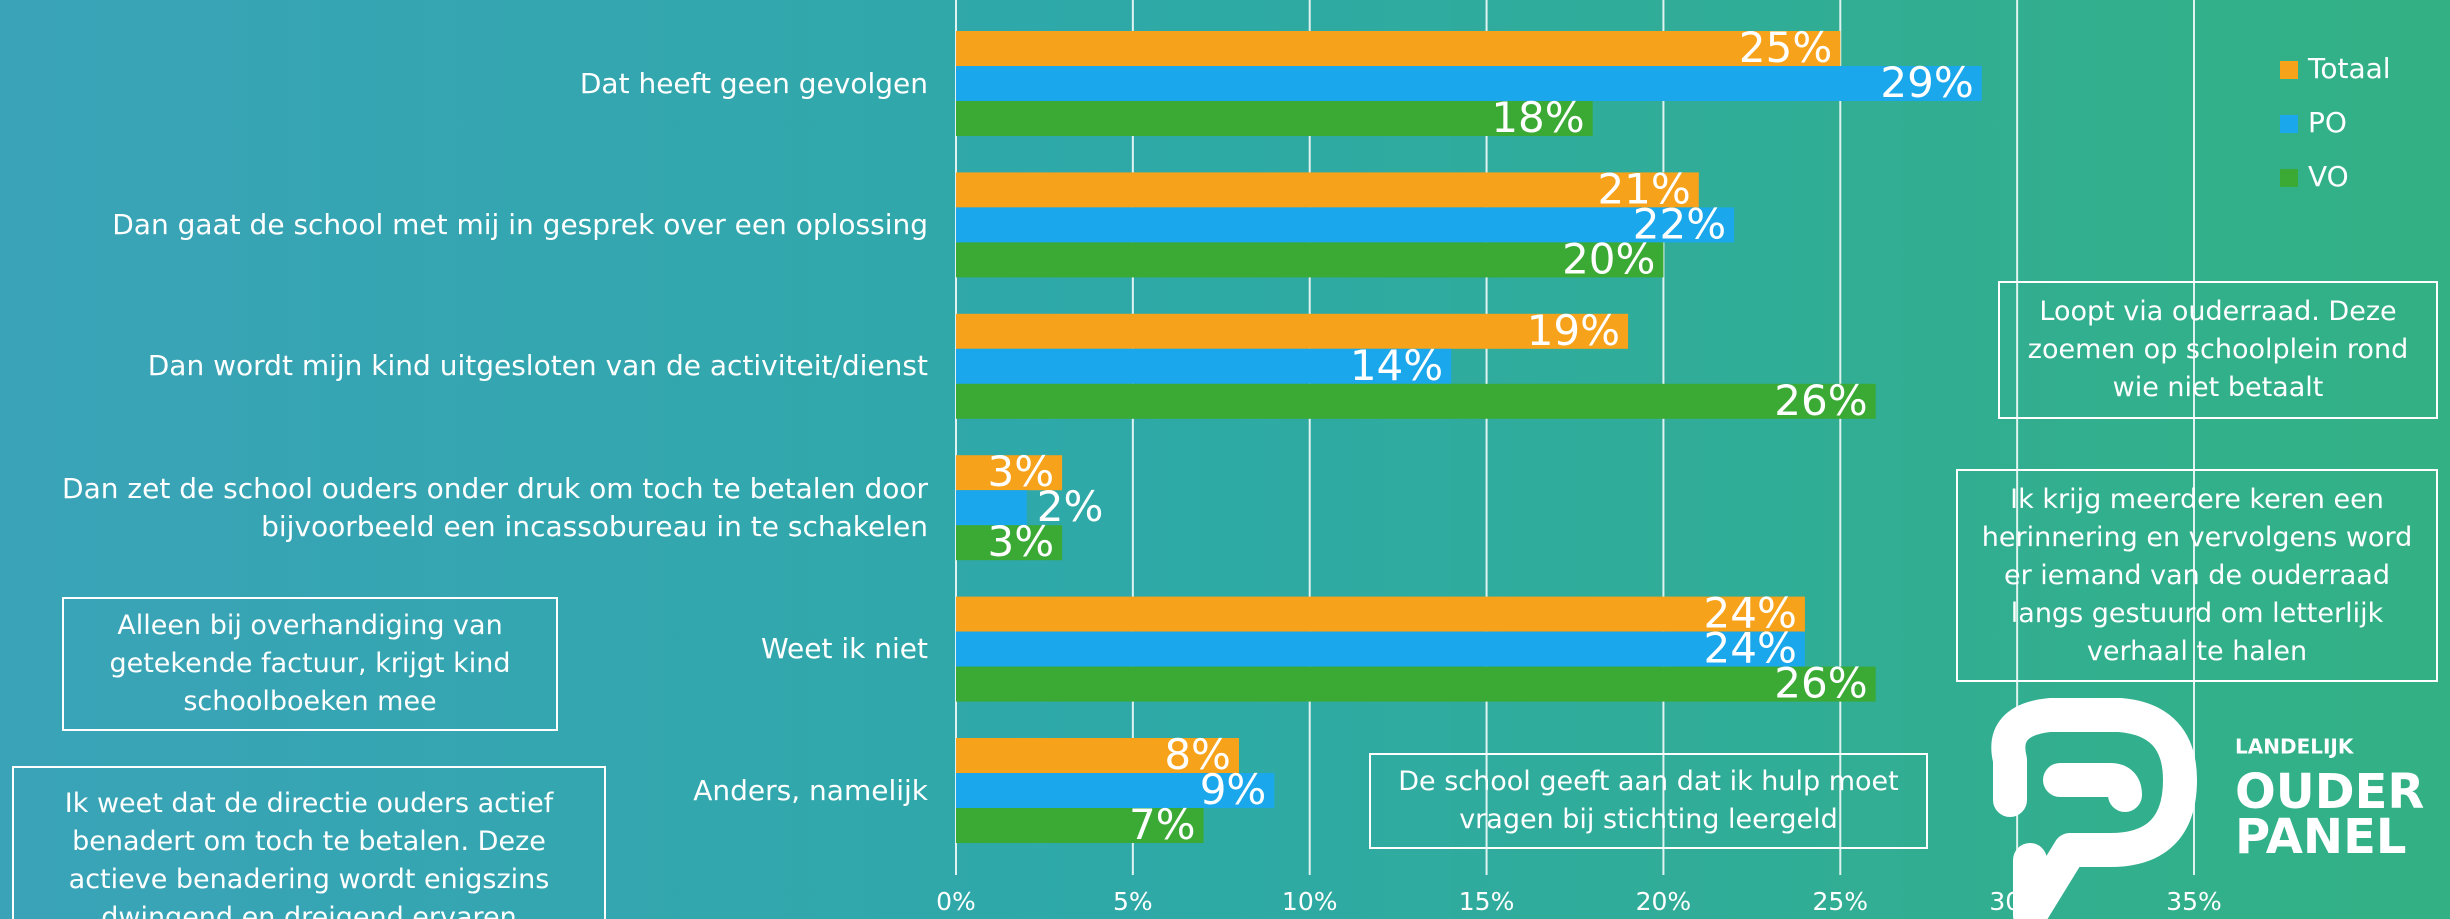 The image size is (2450, 919). Describe the element at coordinates (1233, 789) in the screenshot. I see `value-label: 9%` at that location.